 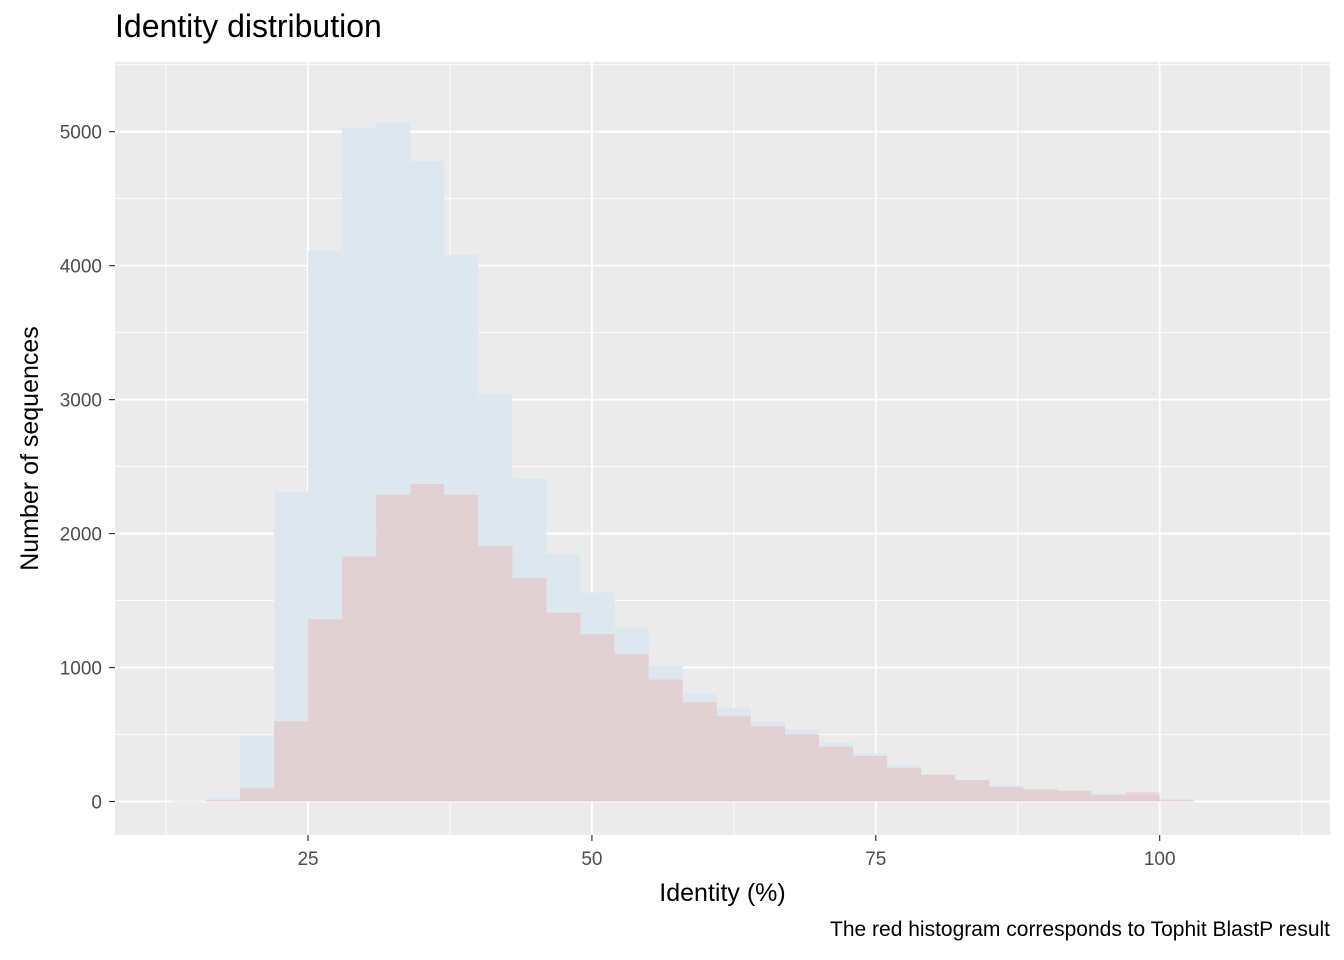 I want to click on x-tick-label: 50, so click(x=591, y=859).